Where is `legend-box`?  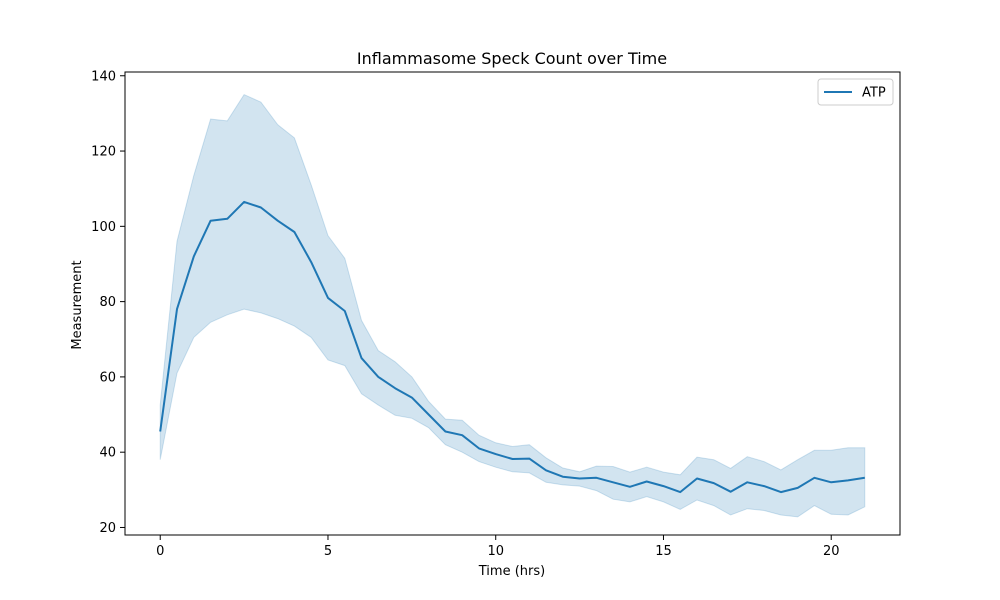 legend-box is located at coordinates (855, 92).